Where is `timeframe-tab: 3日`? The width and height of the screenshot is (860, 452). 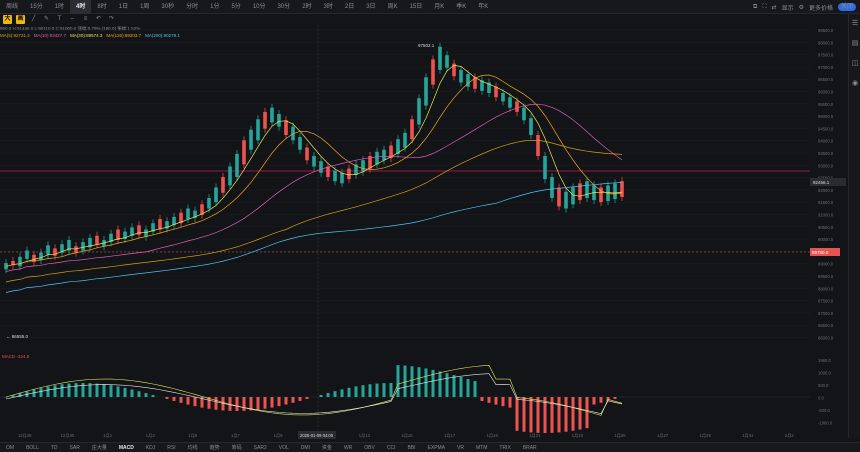 timeframe-tab: 3日 is located at coordinates (371, 6).